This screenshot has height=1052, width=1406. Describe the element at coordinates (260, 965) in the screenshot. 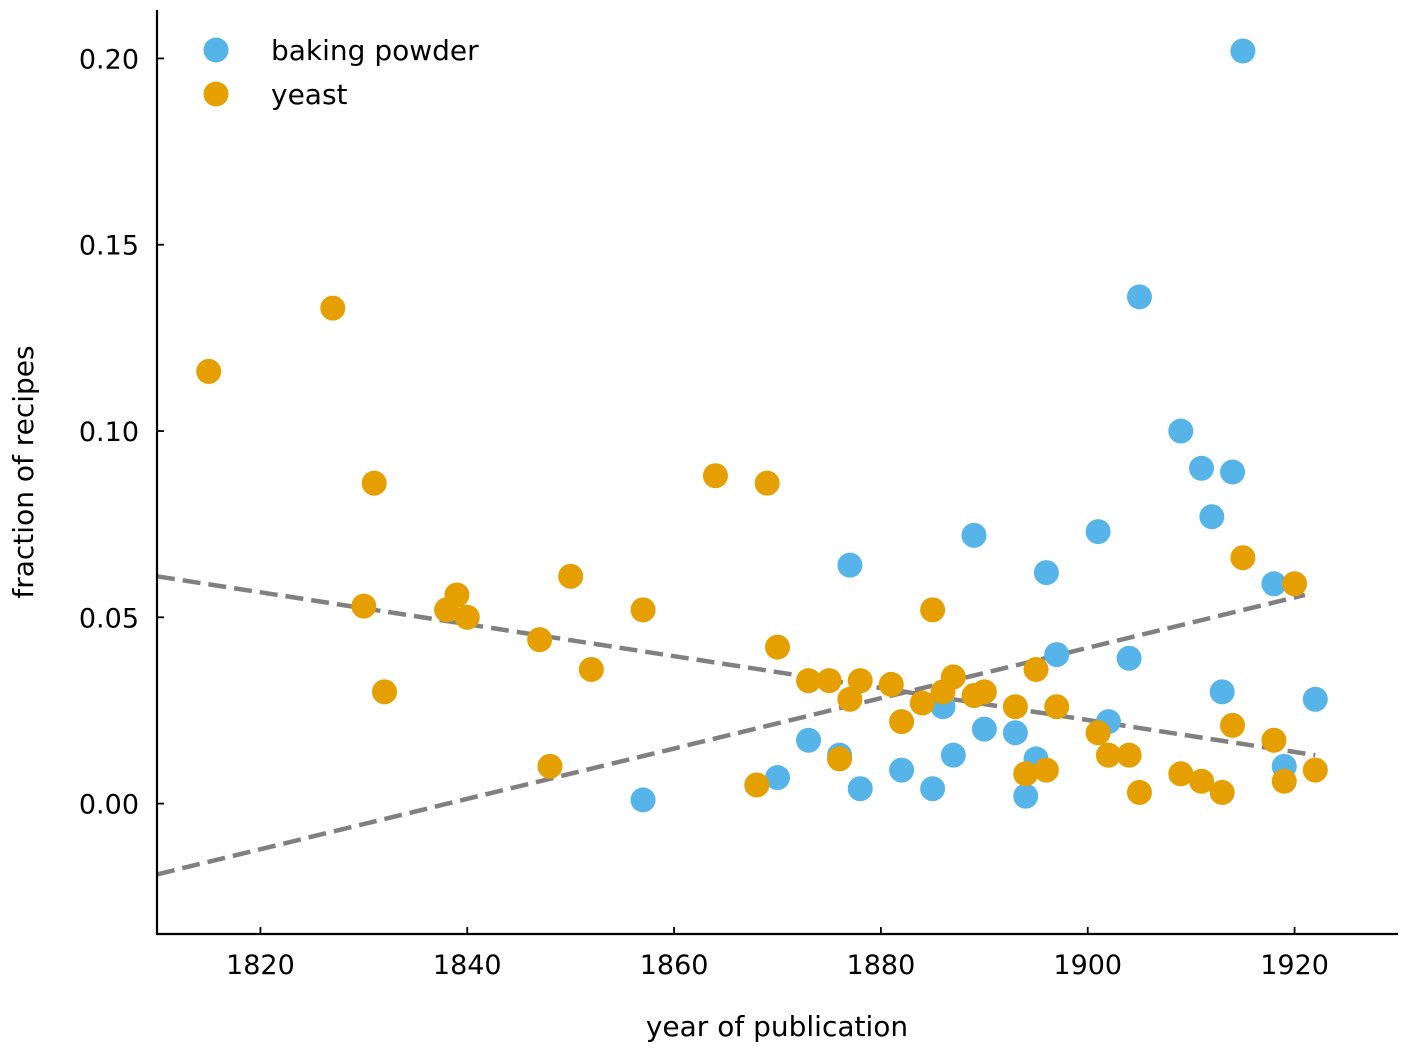

I see `x-tick-label: 1820` at that location.